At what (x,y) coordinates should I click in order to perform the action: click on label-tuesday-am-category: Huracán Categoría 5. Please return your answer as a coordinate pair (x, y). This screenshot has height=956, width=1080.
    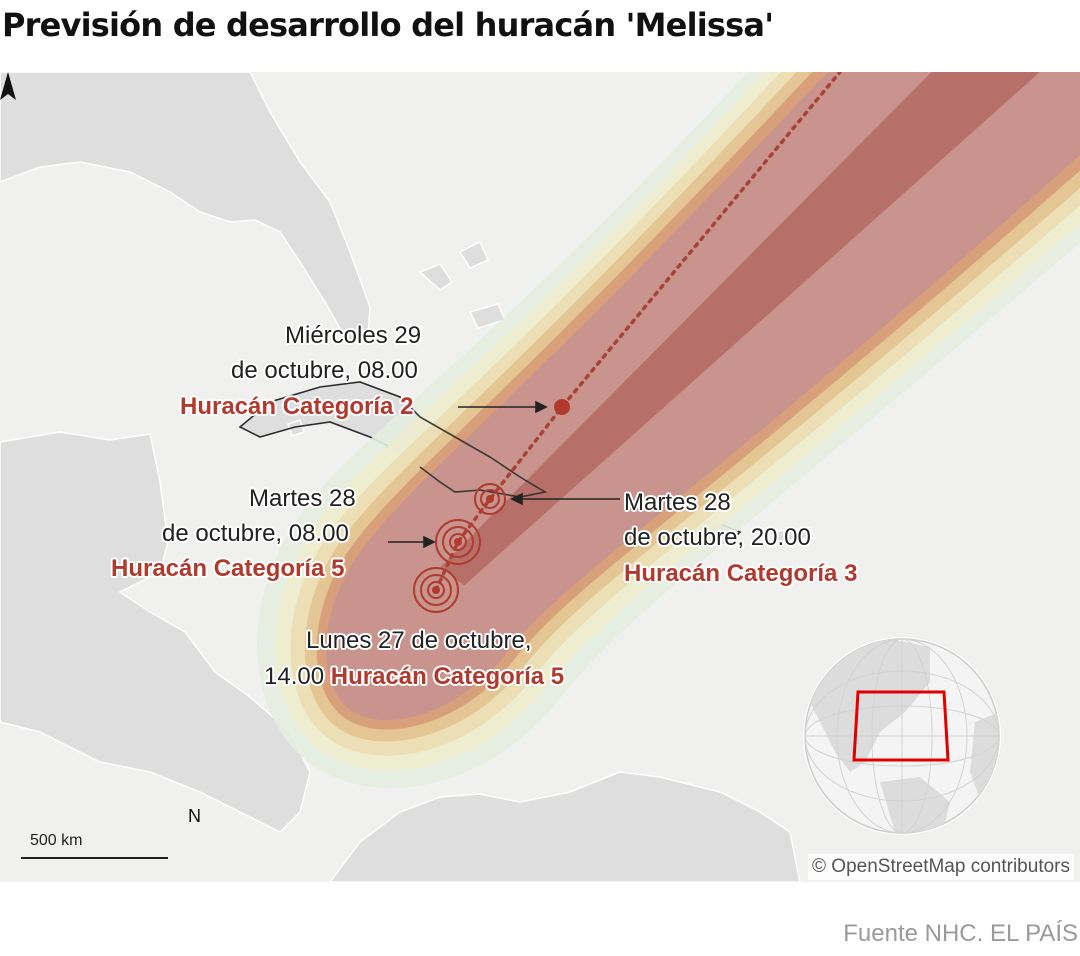
    Looking at the image, I should click on (228, 568).